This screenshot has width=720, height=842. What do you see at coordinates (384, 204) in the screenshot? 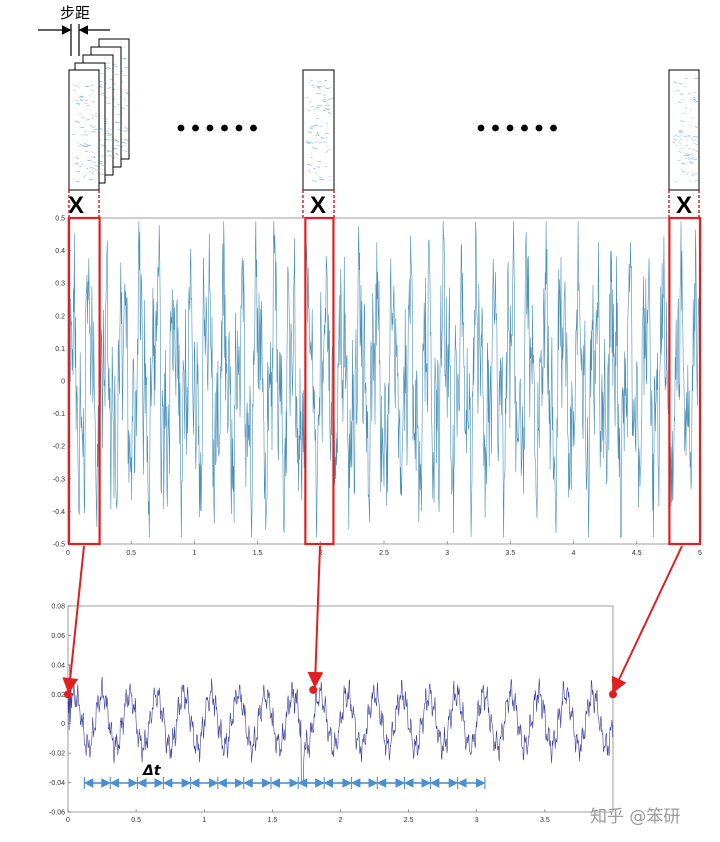
I see `window-connectors` at bounding box center [384, 204].